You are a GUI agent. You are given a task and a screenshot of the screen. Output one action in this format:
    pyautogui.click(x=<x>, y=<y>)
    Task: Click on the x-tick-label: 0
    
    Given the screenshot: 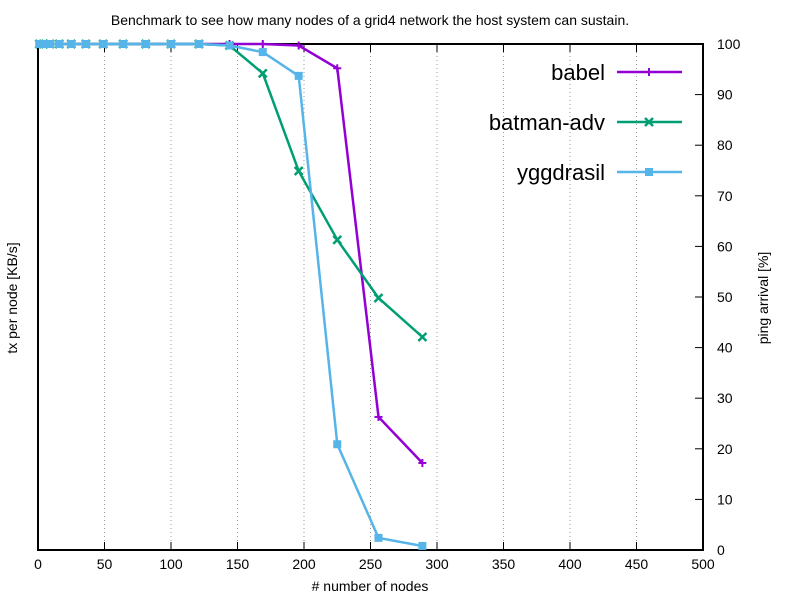 What is the action you would take?
    pyautogui.click(x=38, y=564)
    